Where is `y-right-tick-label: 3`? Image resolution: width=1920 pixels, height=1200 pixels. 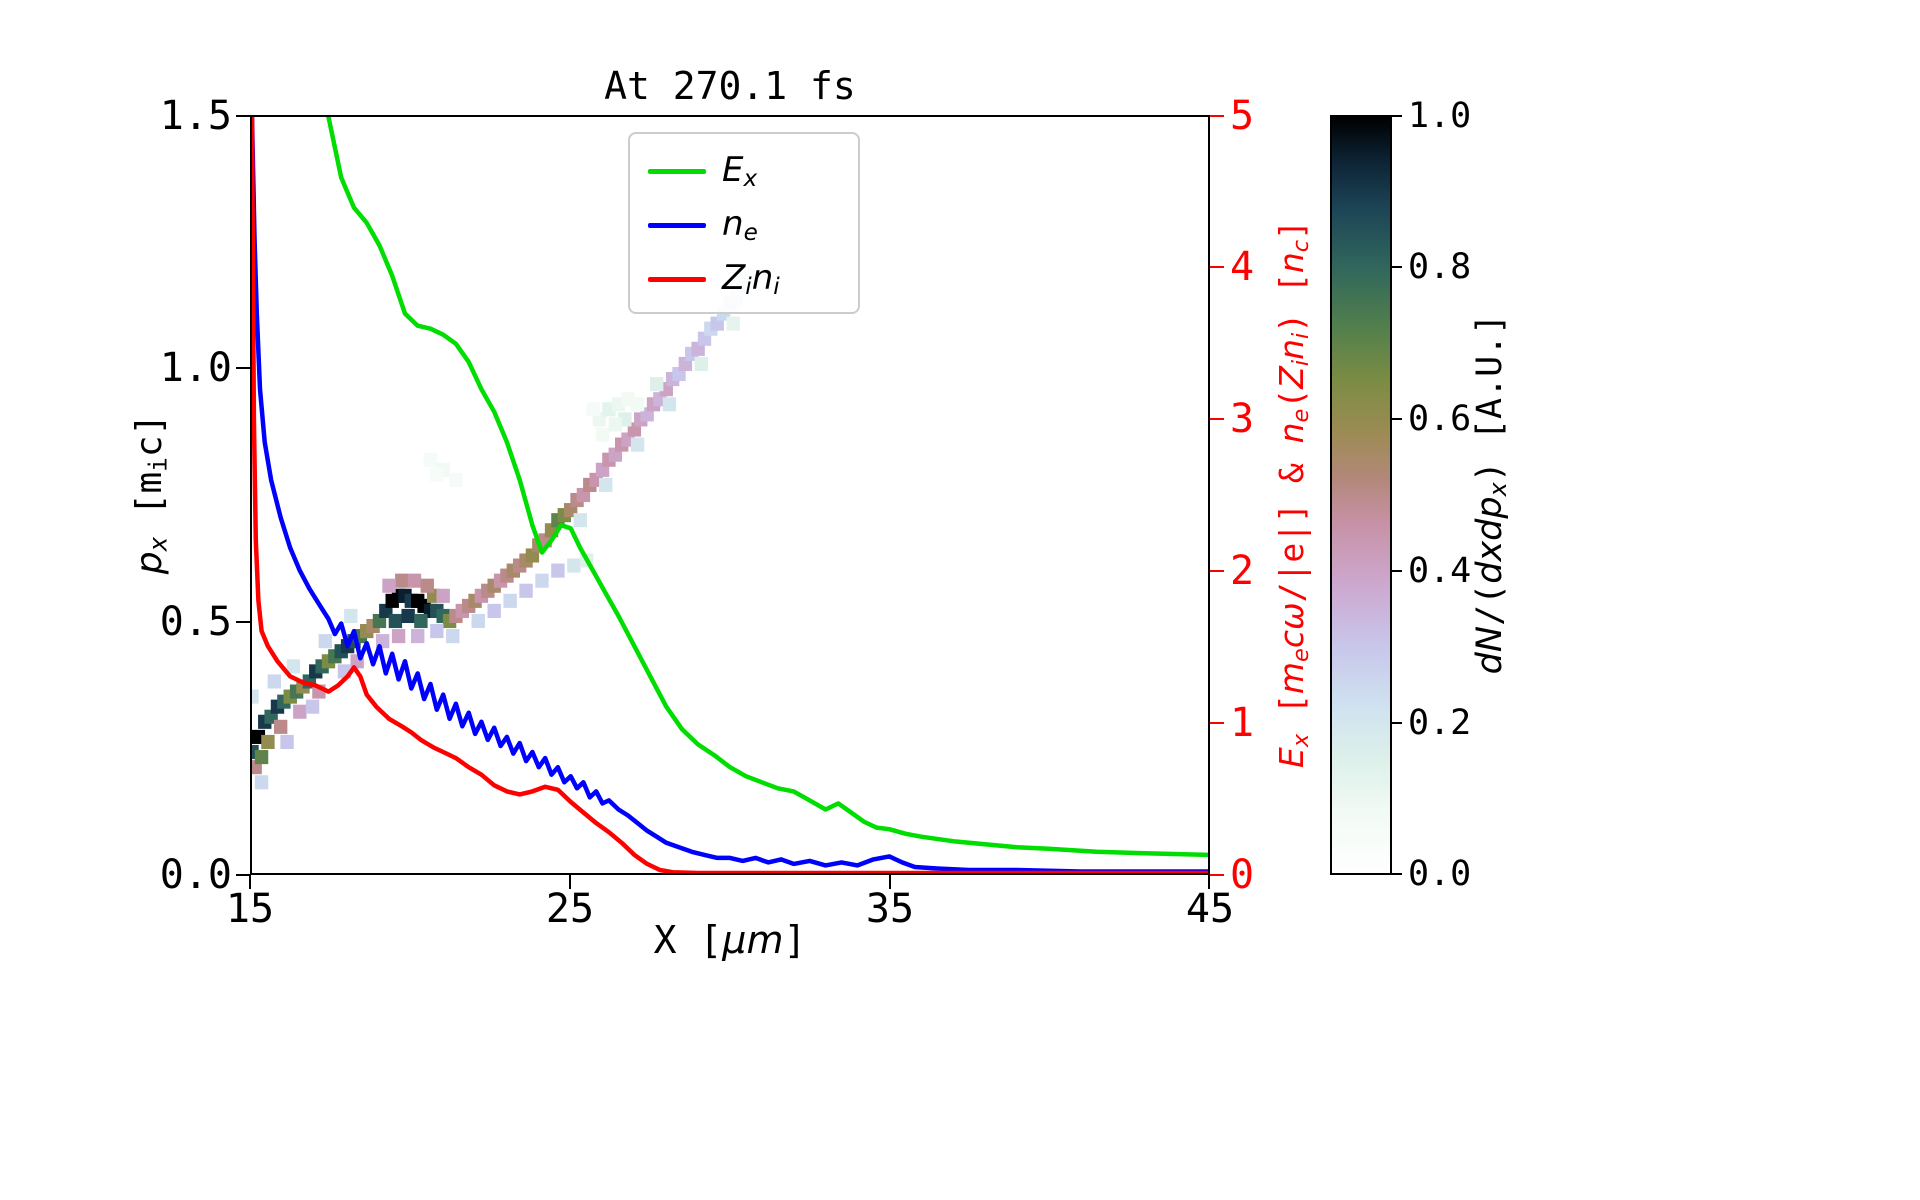 y-right-tick-label: 3 is located at coordinates (1242, 419).